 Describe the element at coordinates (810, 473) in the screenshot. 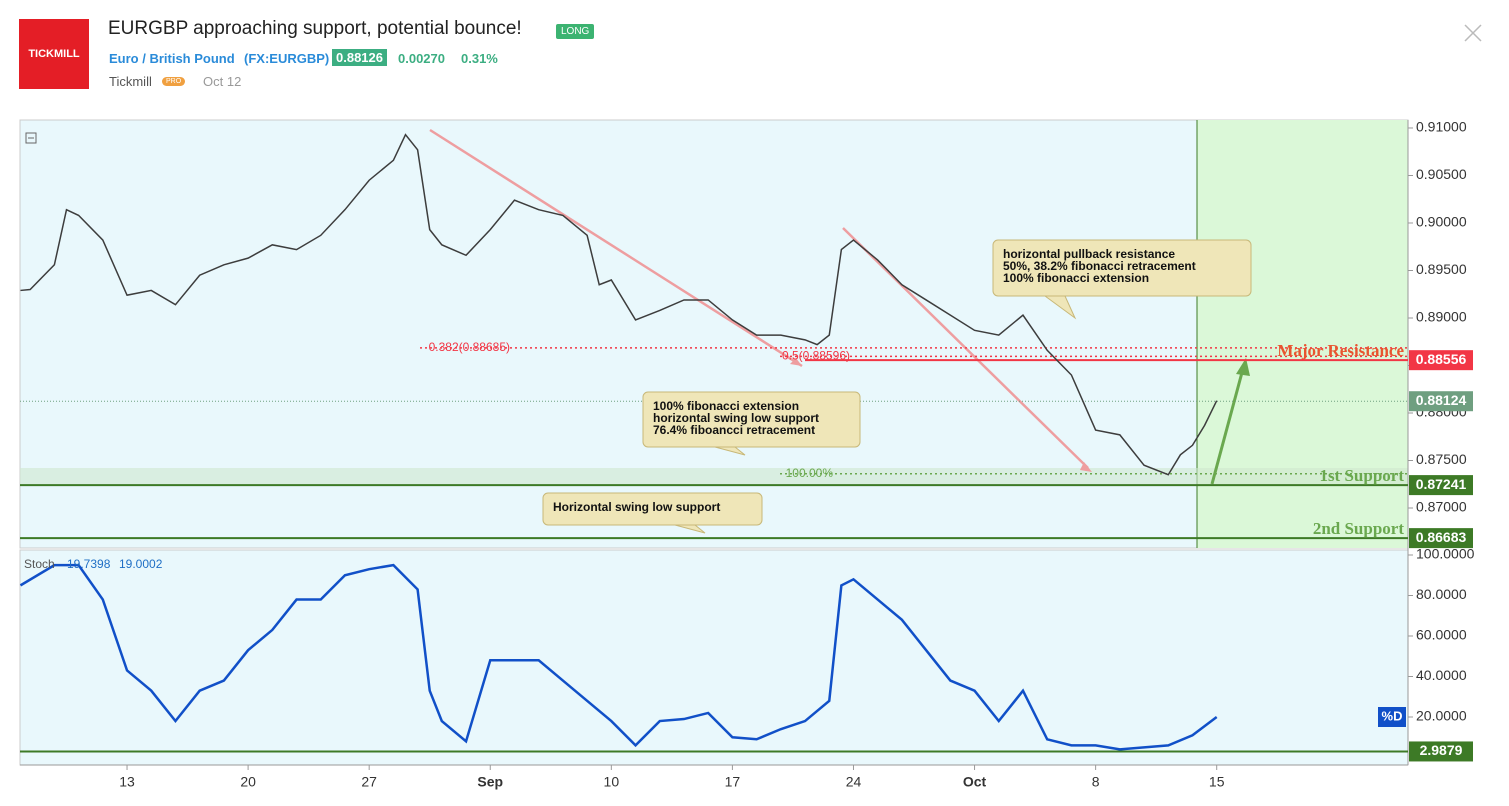

I see `fib-label: 100.00%` at that location.